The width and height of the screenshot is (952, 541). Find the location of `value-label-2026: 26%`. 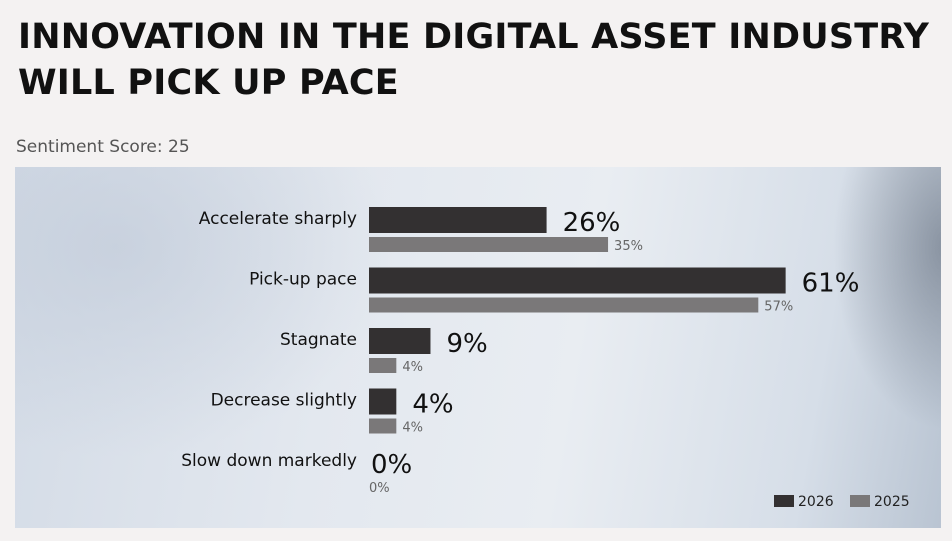

value-label-2026: 26% is located at coordinates (592, 223).